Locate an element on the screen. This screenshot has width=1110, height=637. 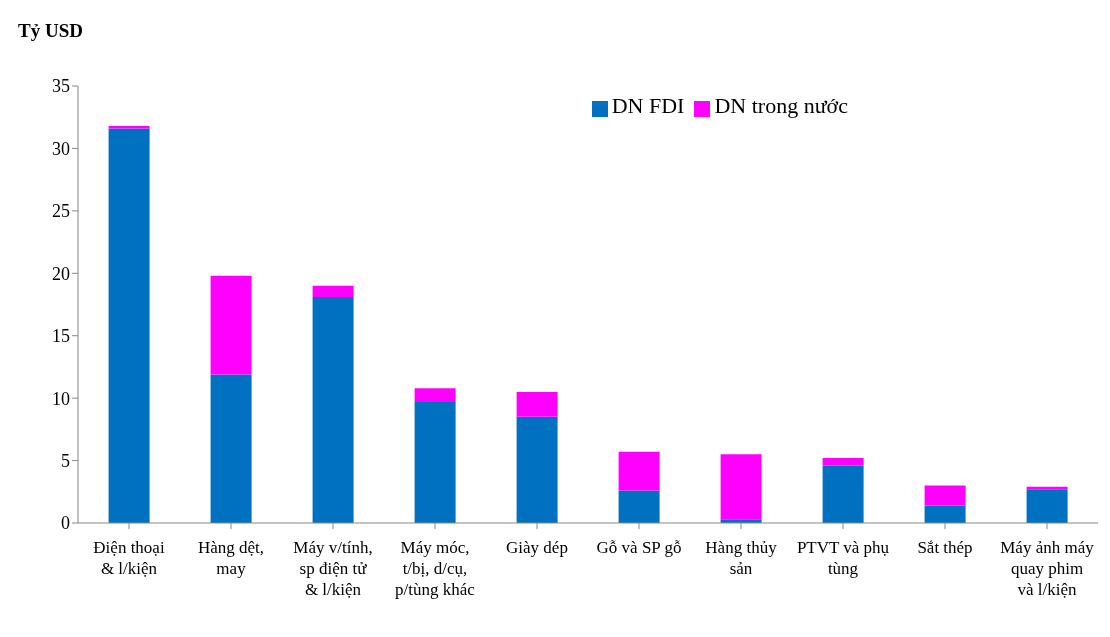
x-tick-label: Giày dép is located at coordinates (537, 547).